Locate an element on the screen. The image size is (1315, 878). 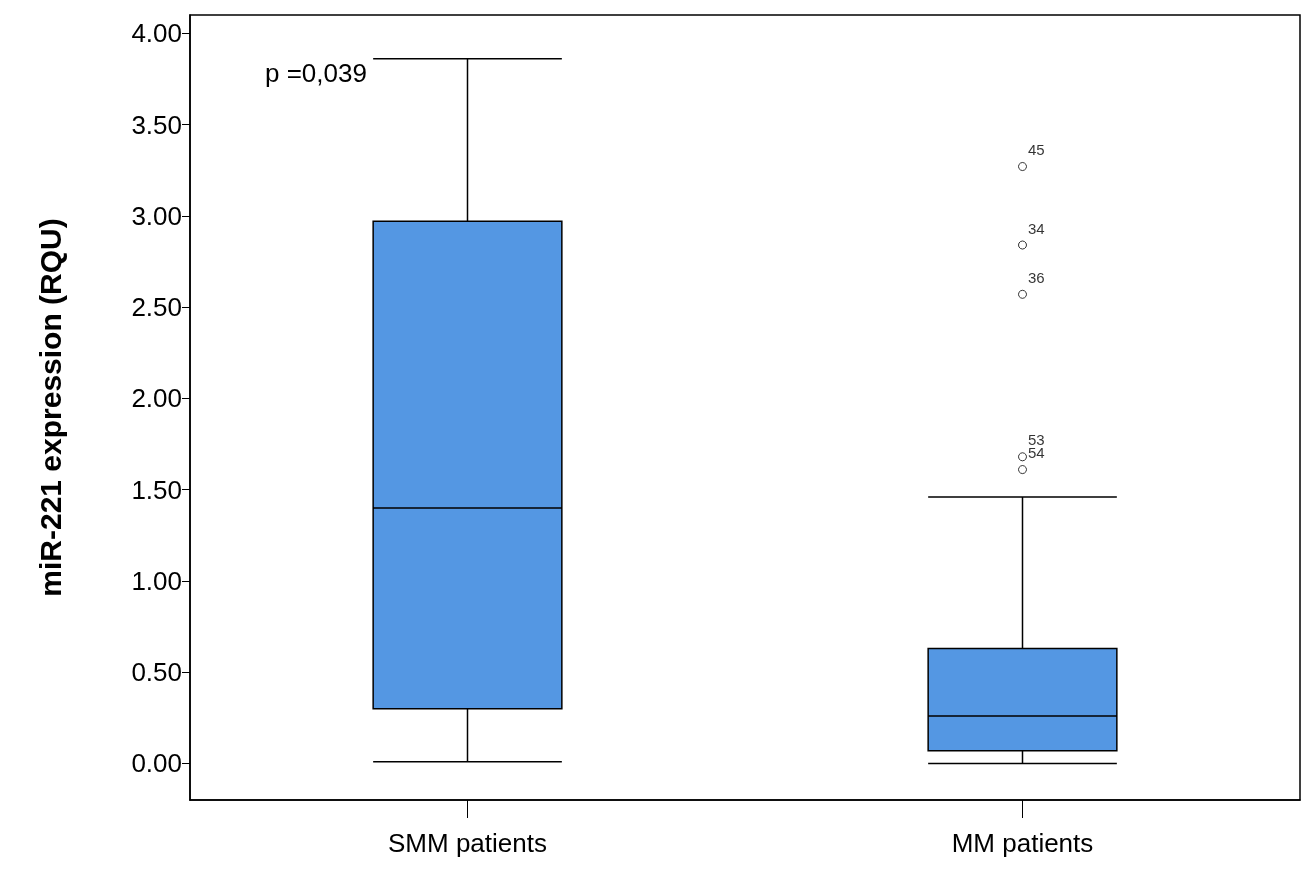
y-axis-title: miR-221 expression (RQU) is located at coordinates (50, 407).